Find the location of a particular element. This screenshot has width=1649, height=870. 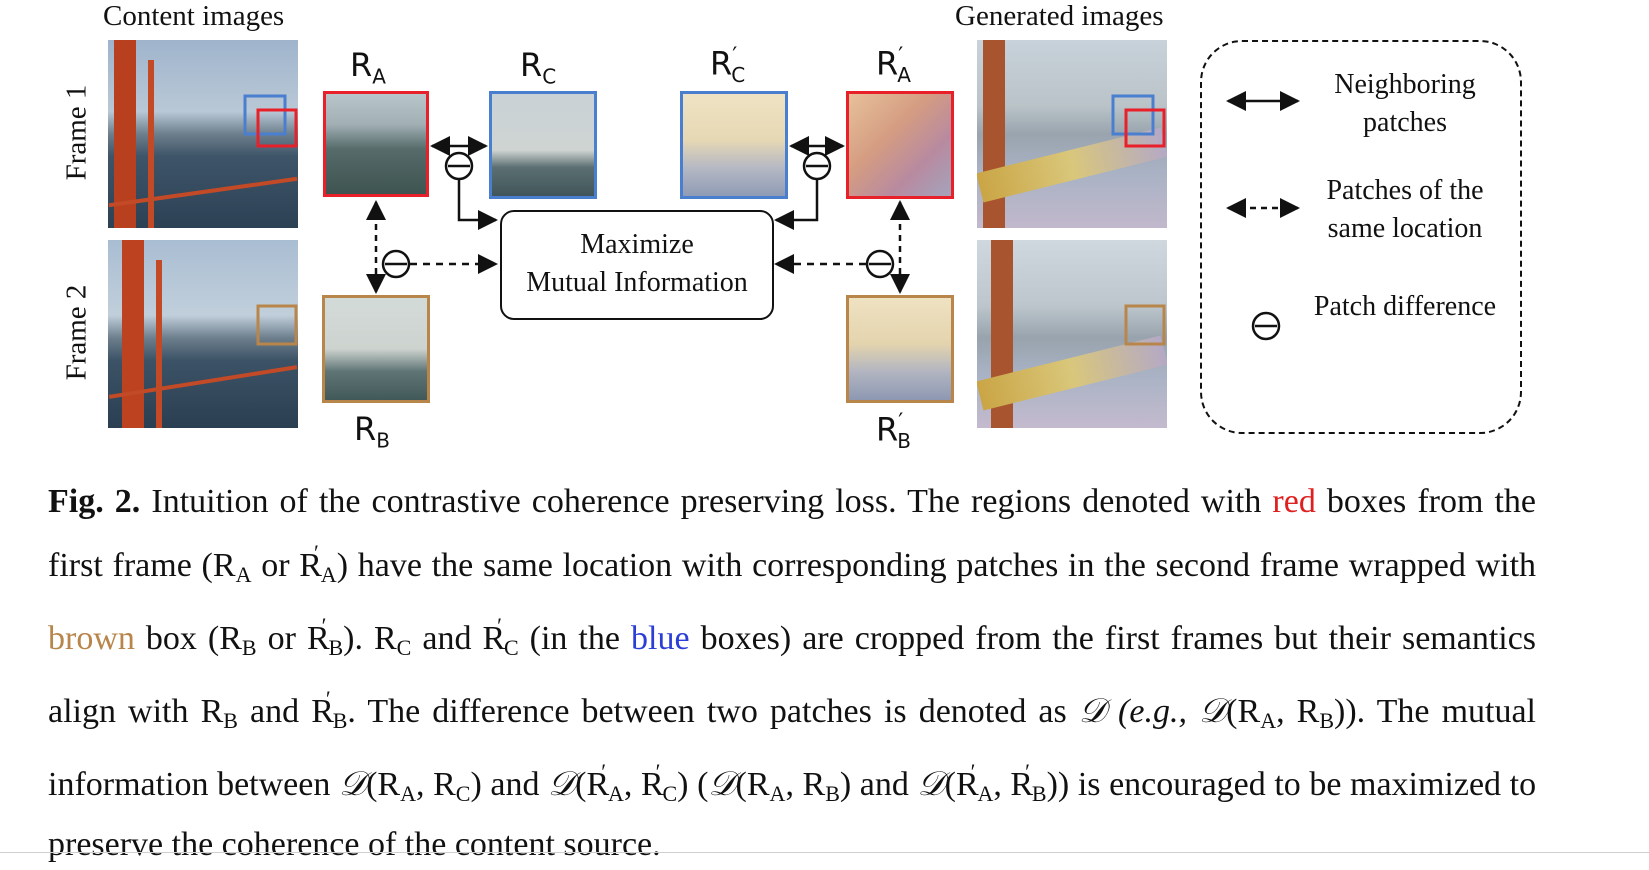

difference-icon-left is located at coordinates (459, 166).